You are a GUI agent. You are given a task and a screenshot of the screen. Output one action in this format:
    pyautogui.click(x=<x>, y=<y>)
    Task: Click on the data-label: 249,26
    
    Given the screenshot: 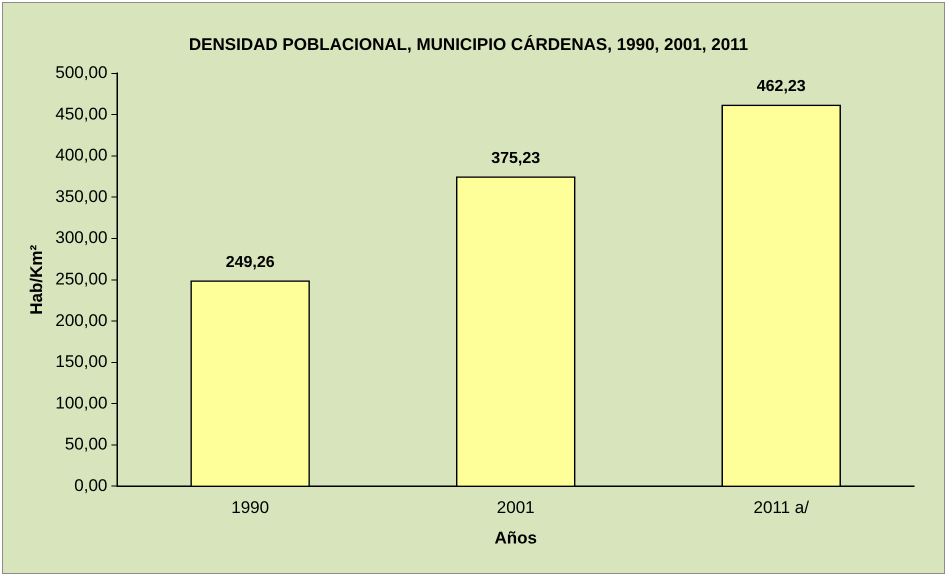 What is the action you would take?
    pyautogui.click(x=250, y=262)
    